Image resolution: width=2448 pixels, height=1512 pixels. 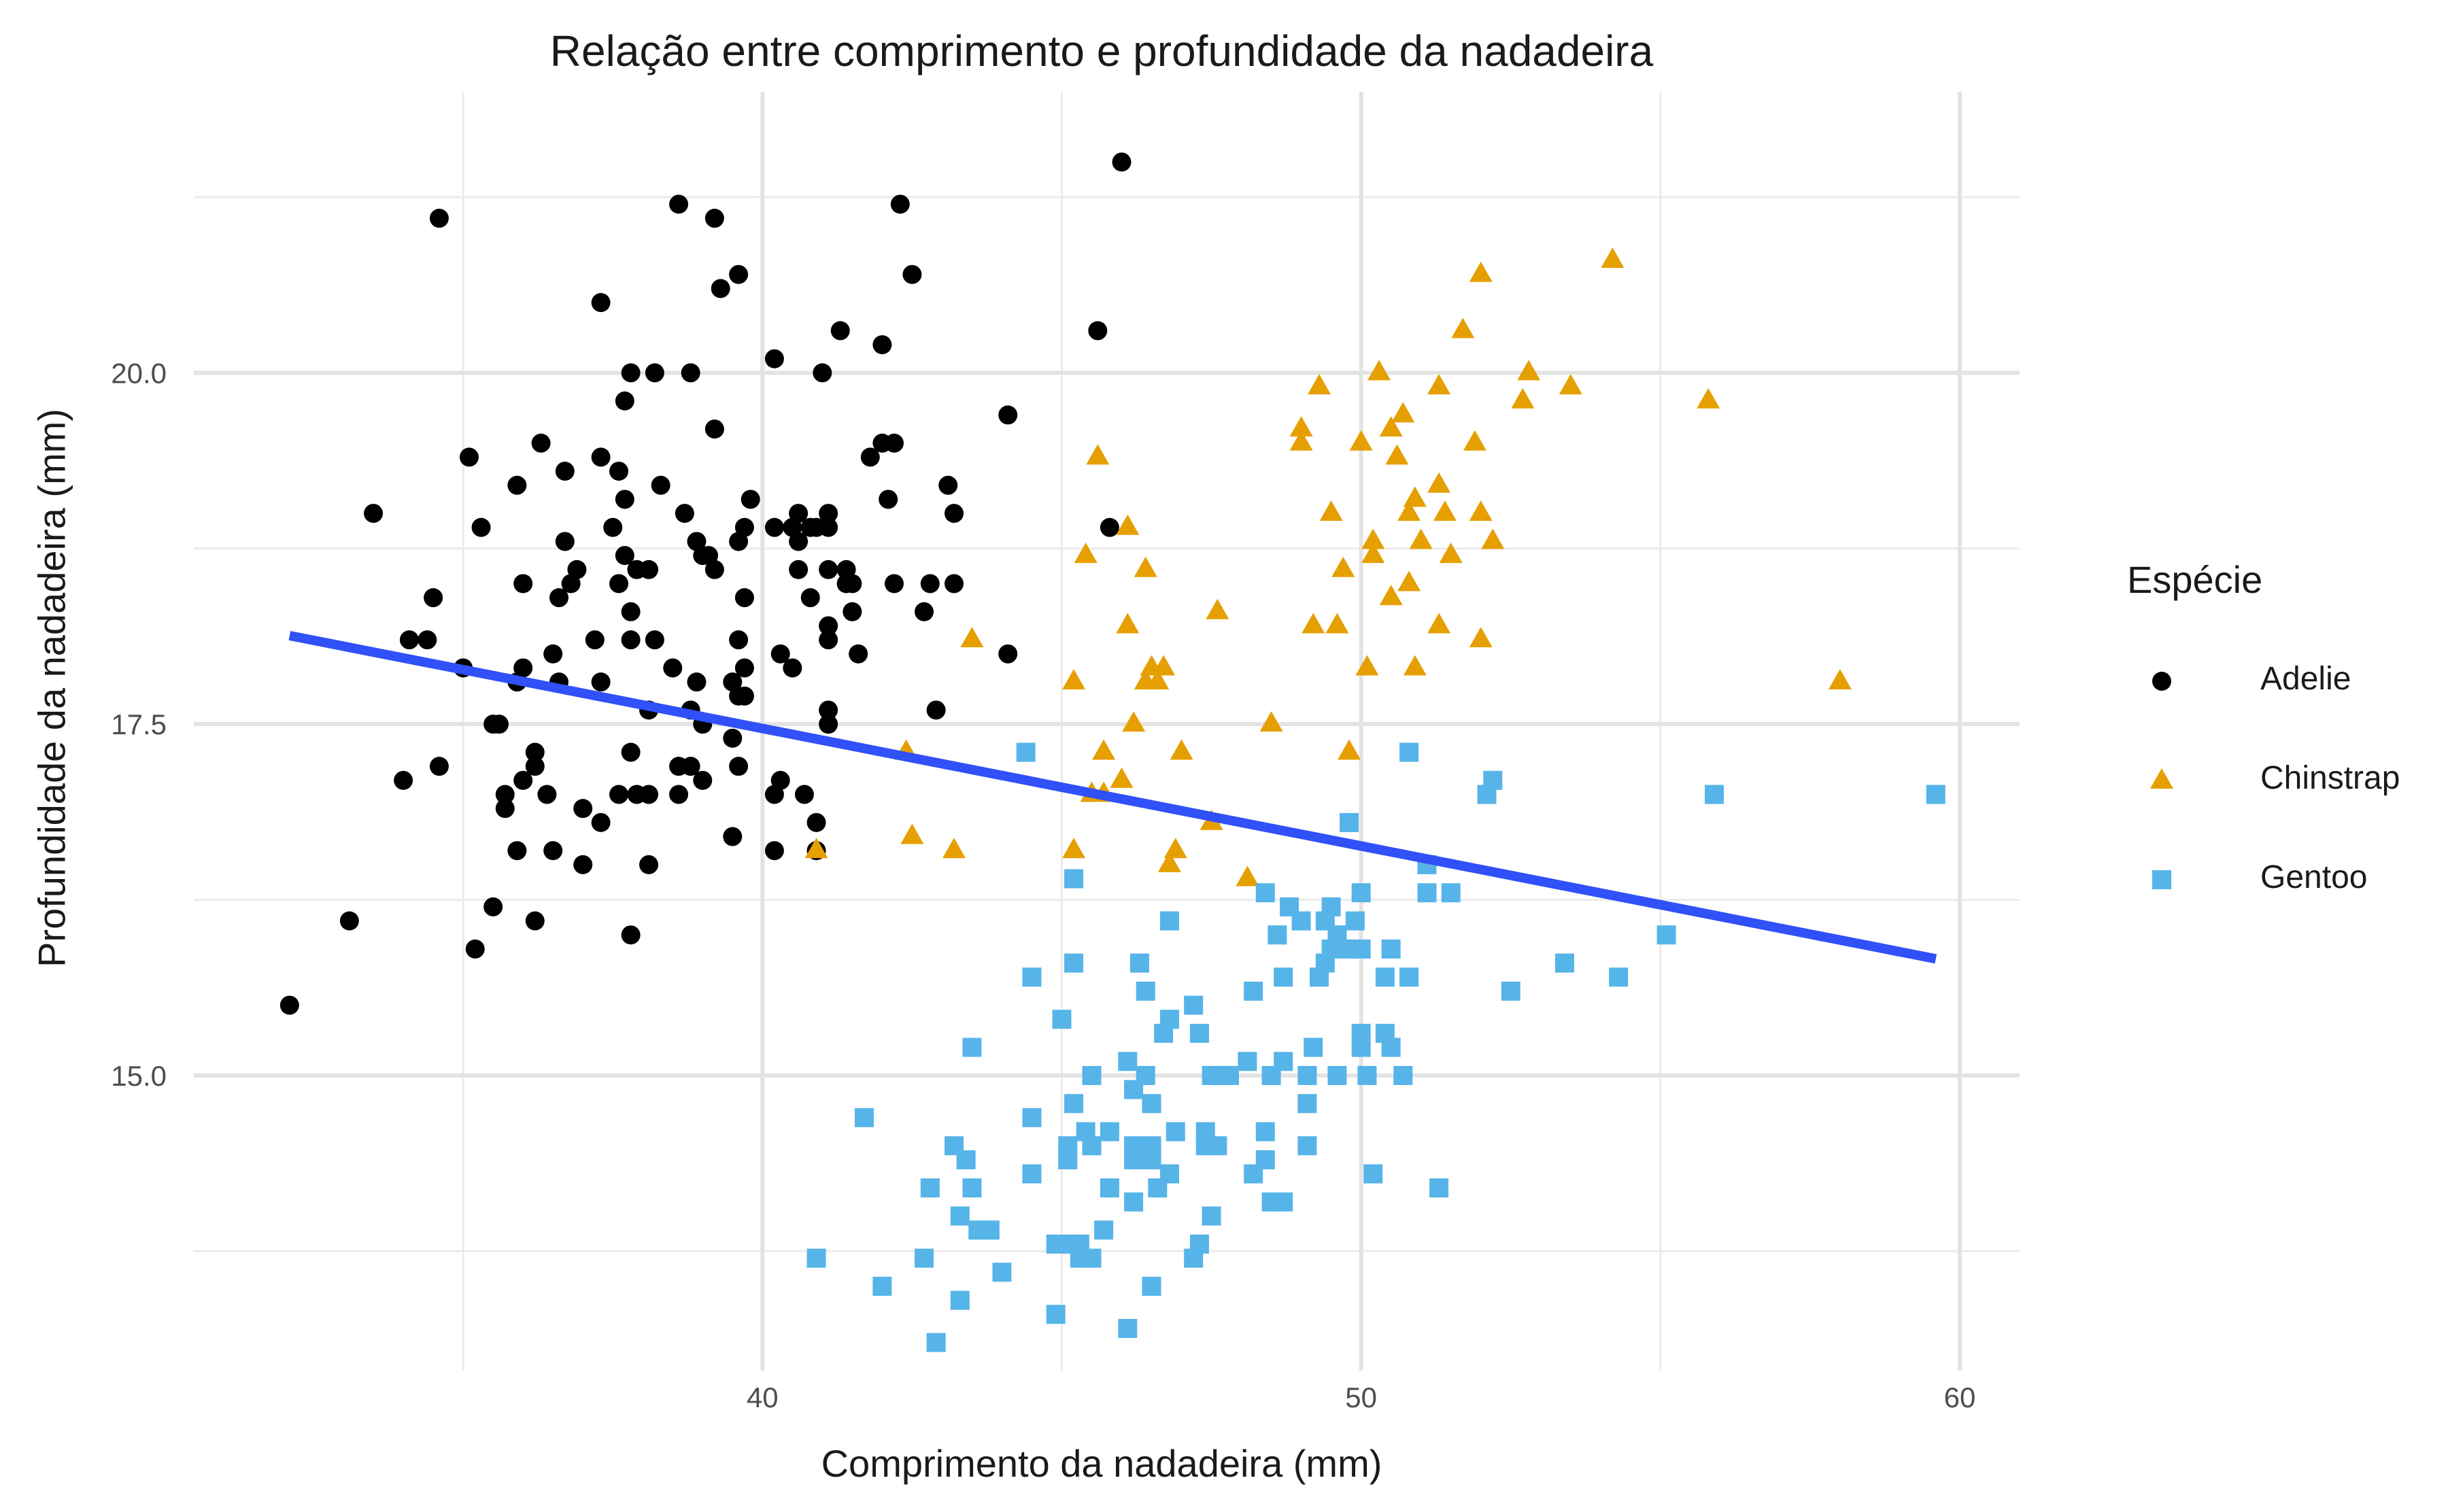 What do you see at coordinates (2305, 679) in the screenshot?
I see `legend-label: Adelie` at bounding box center [2305, 679].